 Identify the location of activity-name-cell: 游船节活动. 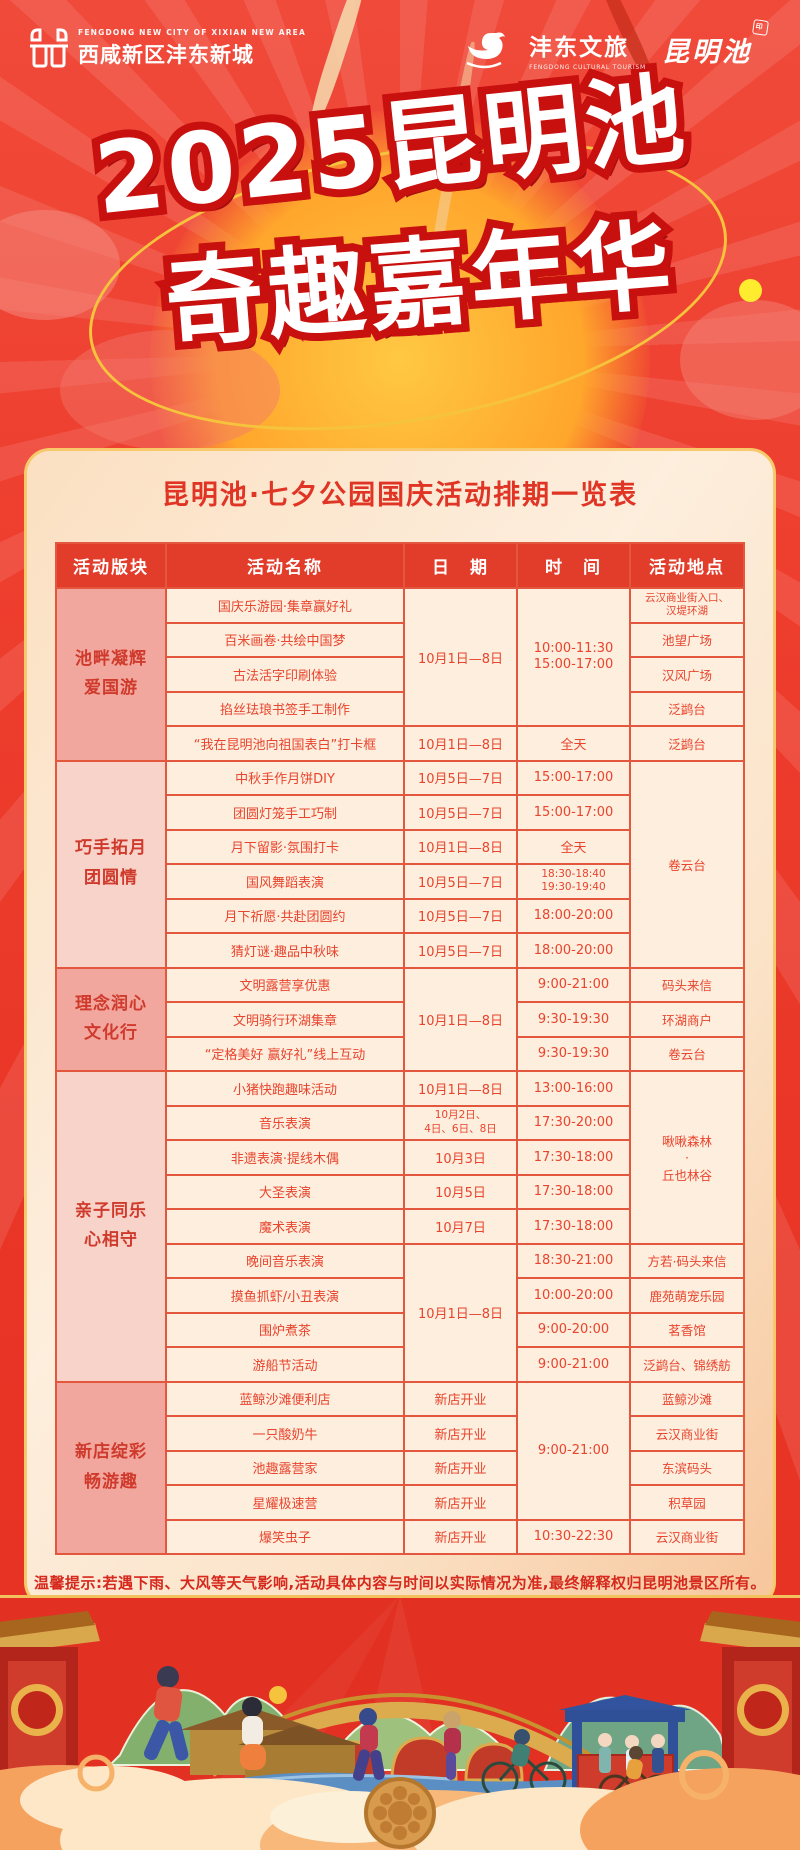
(285, 1364).